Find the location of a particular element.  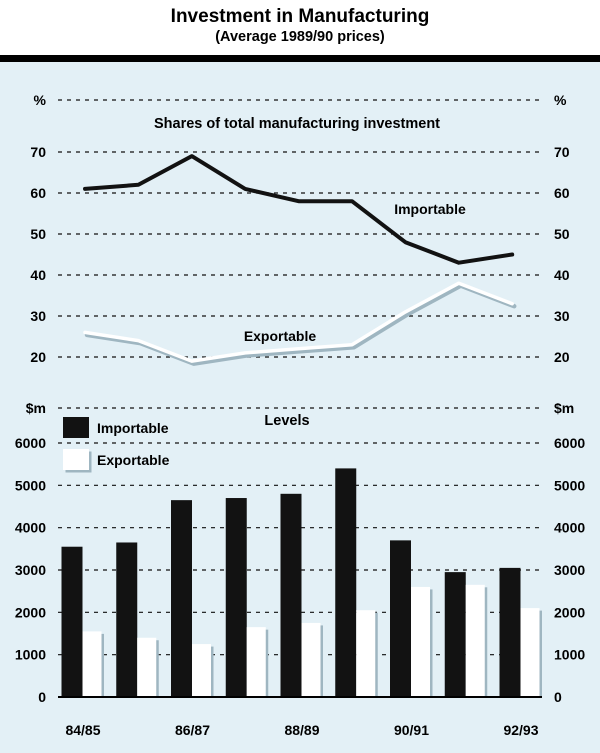

y-tick-label-left: 4000 is located at coordinates (30, 528).